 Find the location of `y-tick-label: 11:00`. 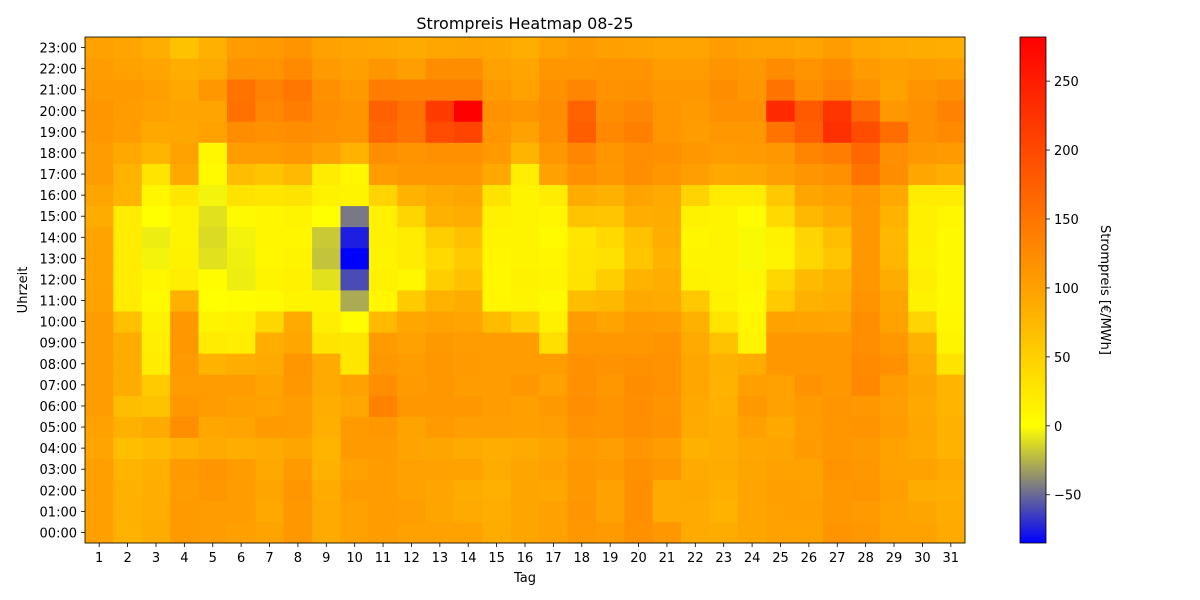

y-tick-label: 11:00 is located at coordinates (58, 302).